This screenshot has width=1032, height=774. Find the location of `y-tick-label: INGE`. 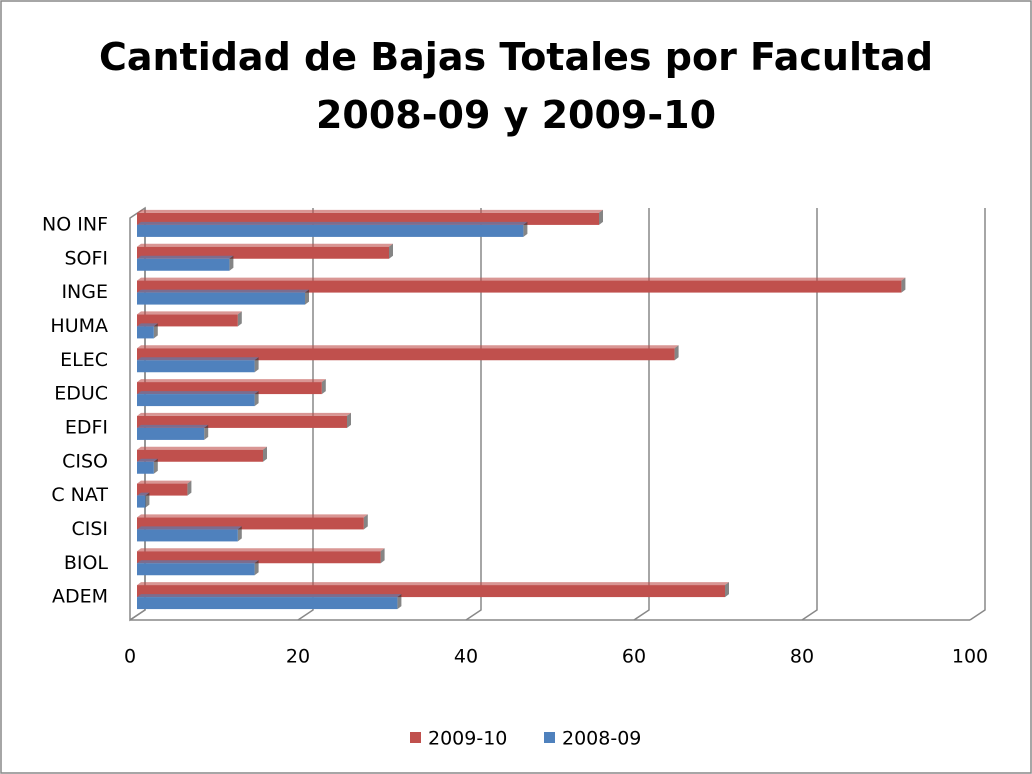

y-tick-label: INGE is located at coordinates (84, 292).